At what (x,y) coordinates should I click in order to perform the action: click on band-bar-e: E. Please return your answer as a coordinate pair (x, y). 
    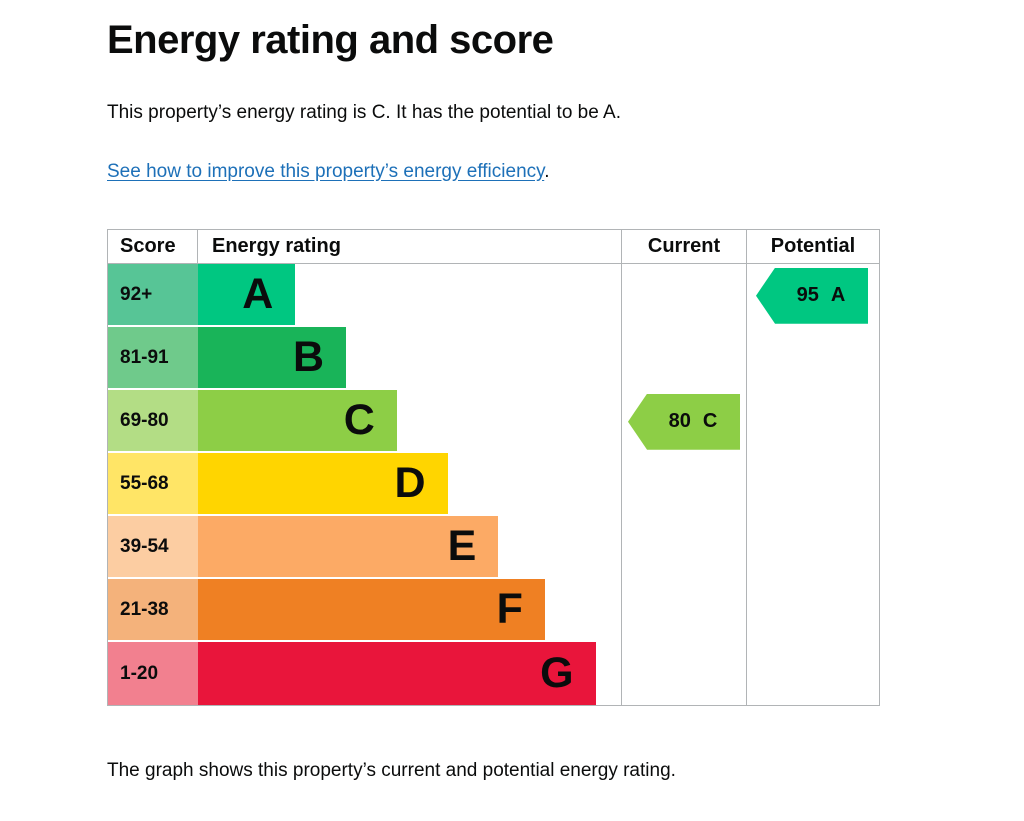
    Looking at the image, I should click on (348, 547).